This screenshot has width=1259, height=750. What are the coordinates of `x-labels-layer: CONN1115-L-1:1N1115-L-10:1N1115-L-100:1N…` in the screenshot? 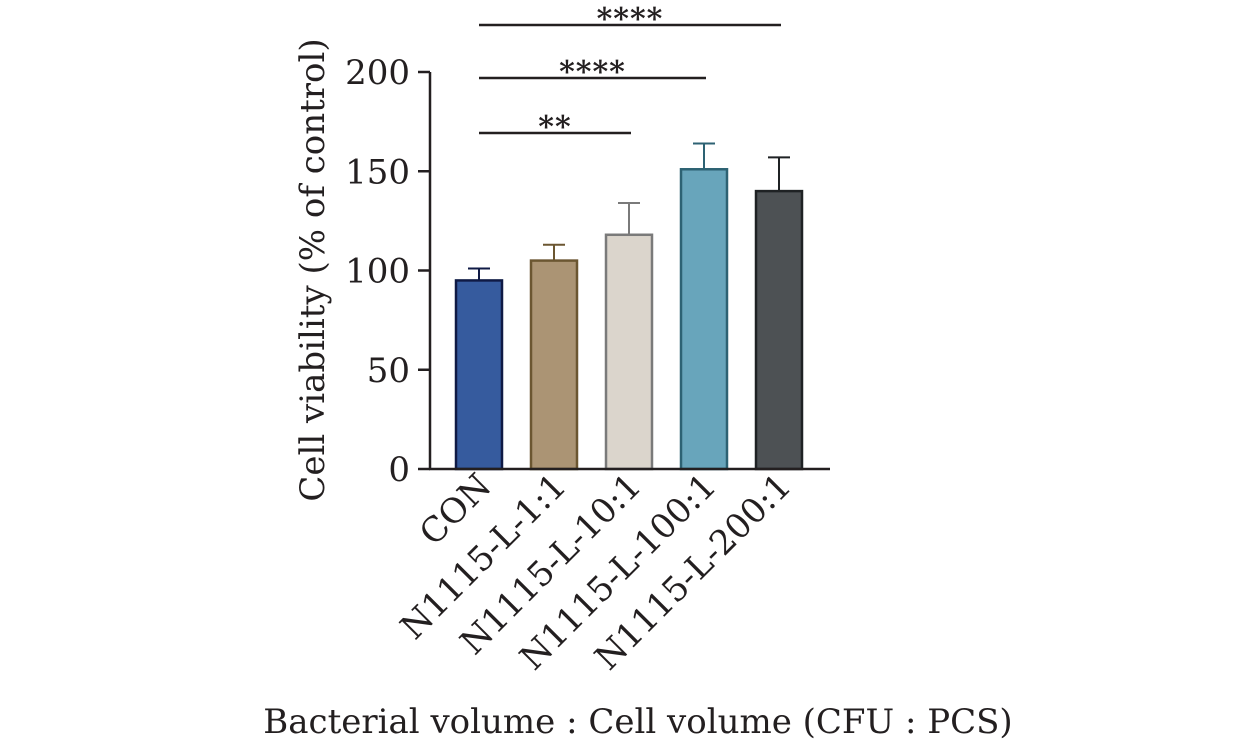 It's located at (596, 572).